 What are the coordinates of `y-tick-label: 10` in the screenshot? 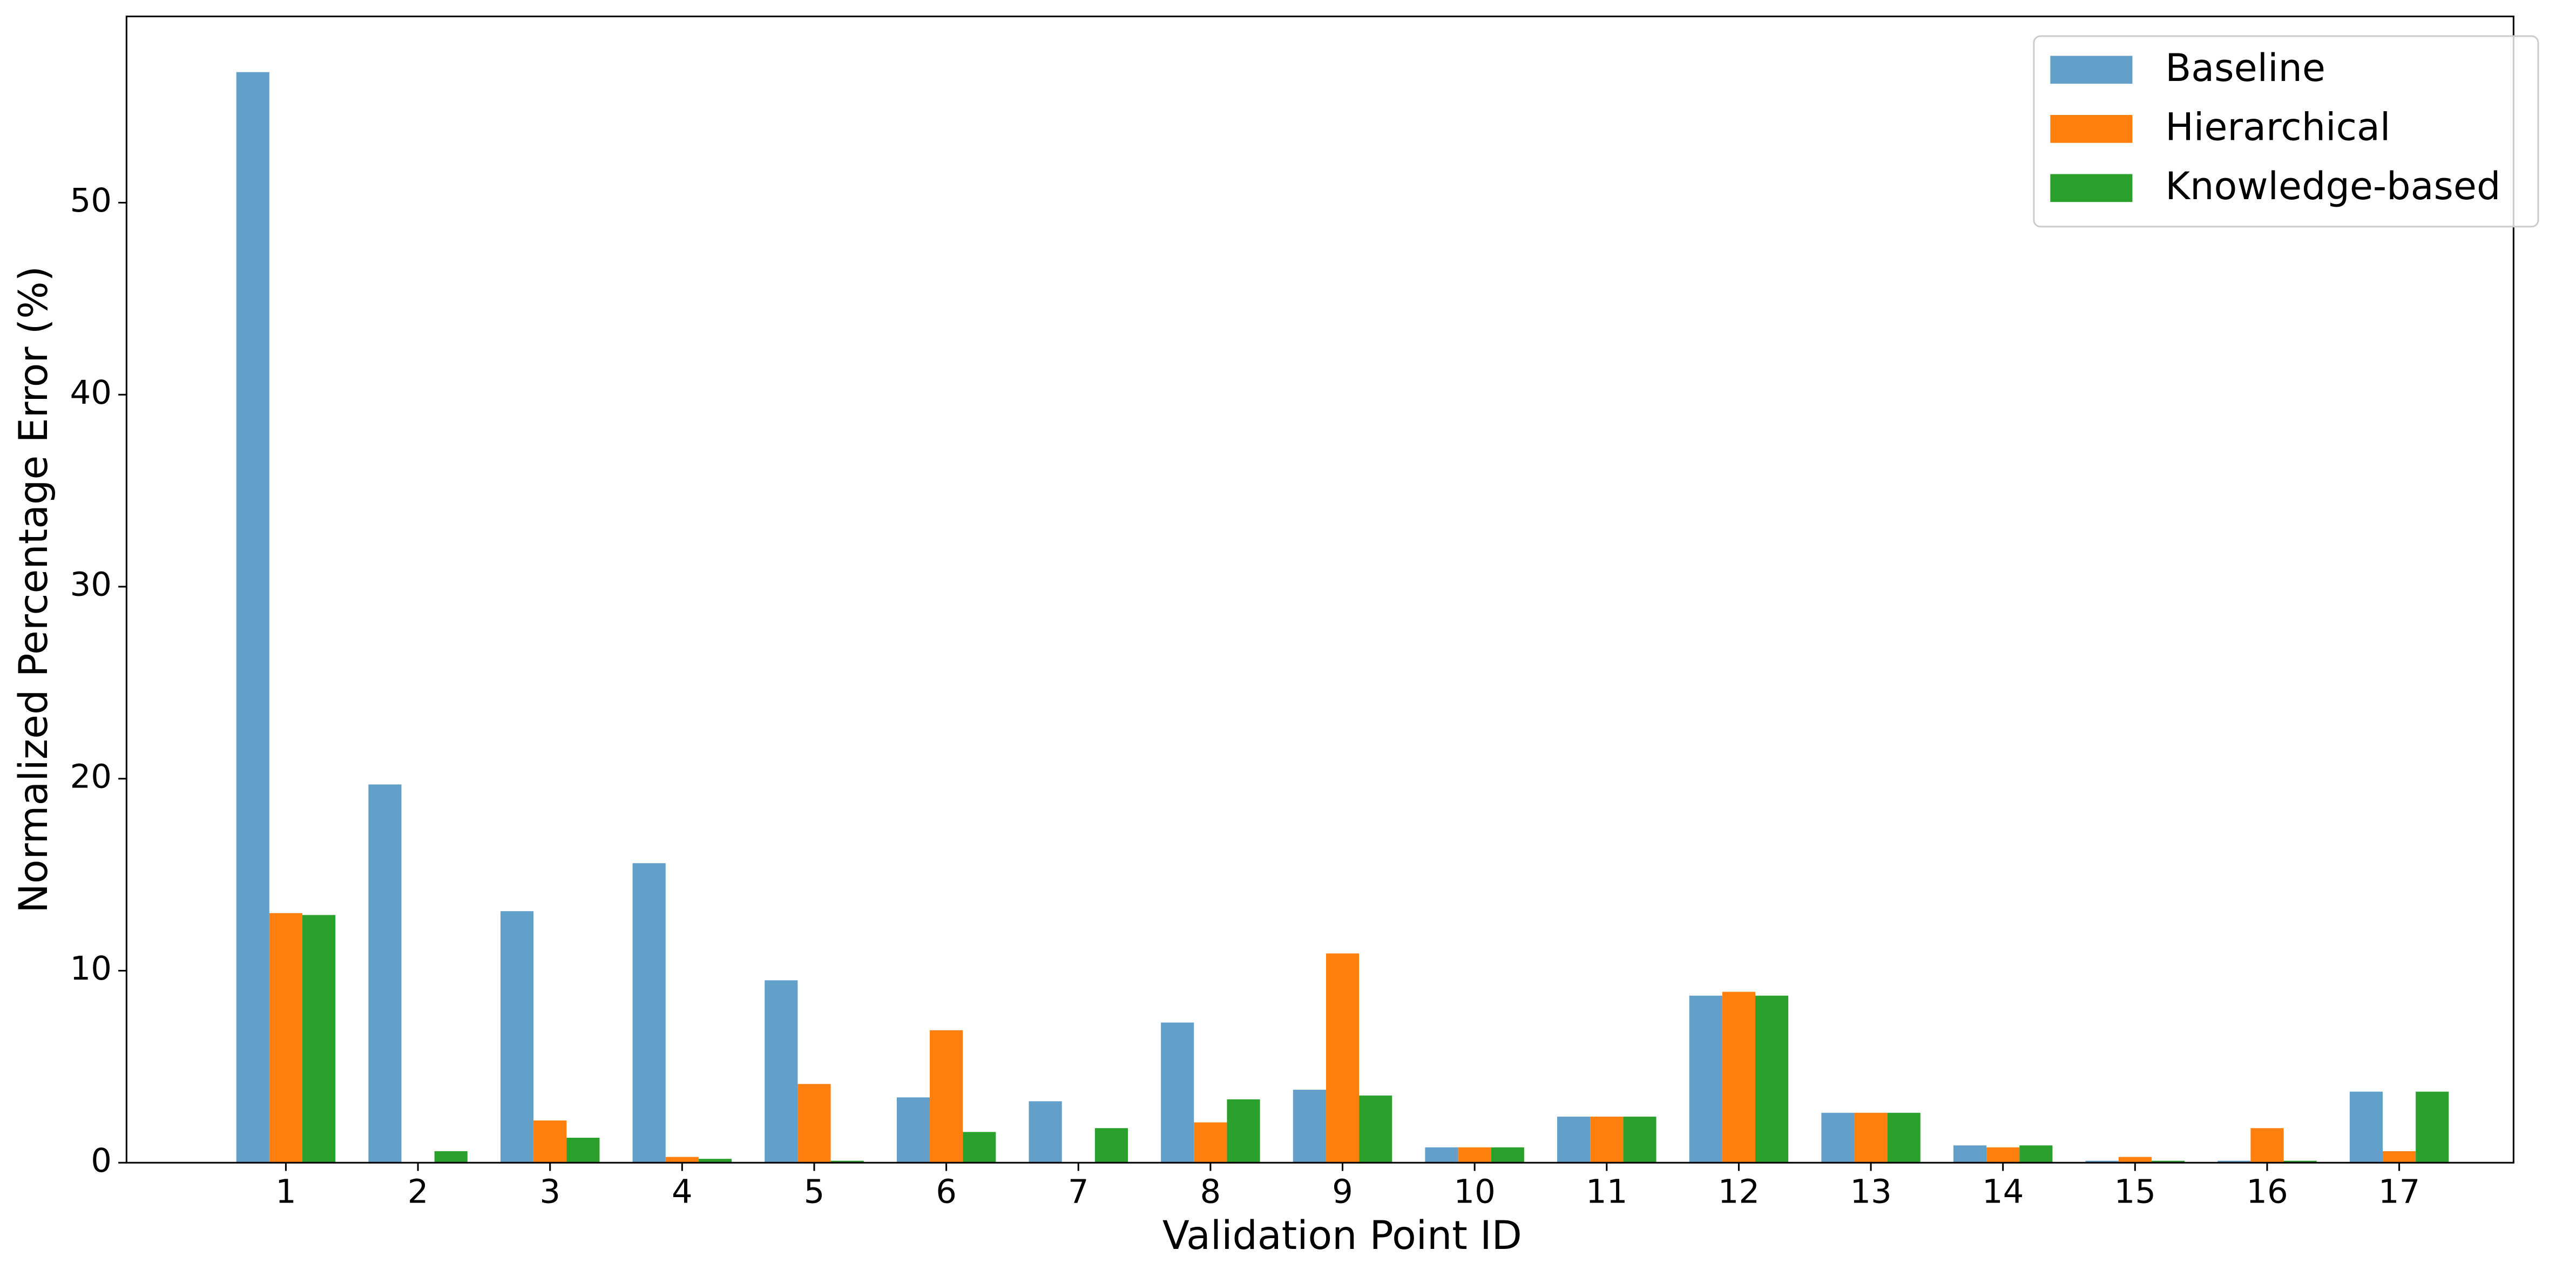 It's located at (91, 969).